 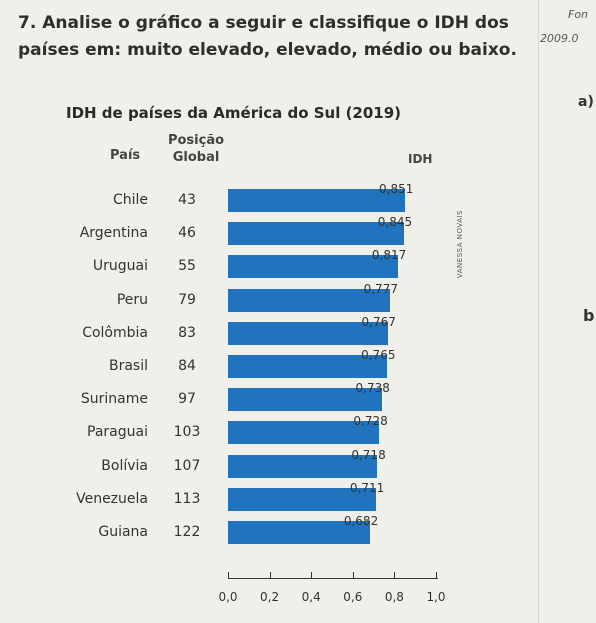 I want to click on x-tick-label: 0,0, so click(x=228, y=597).